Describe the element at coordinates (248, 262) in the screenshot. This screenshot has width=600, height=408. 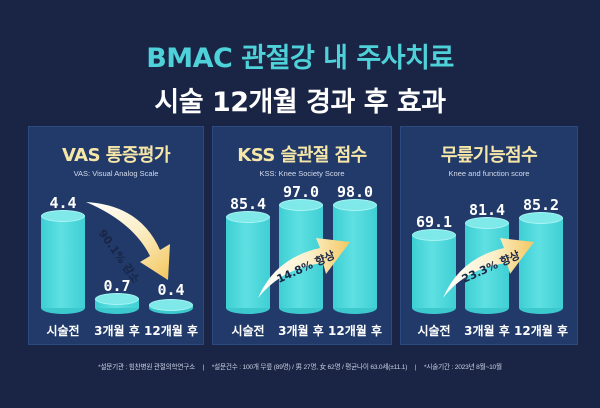
I see `bar-kss-before` at that location.